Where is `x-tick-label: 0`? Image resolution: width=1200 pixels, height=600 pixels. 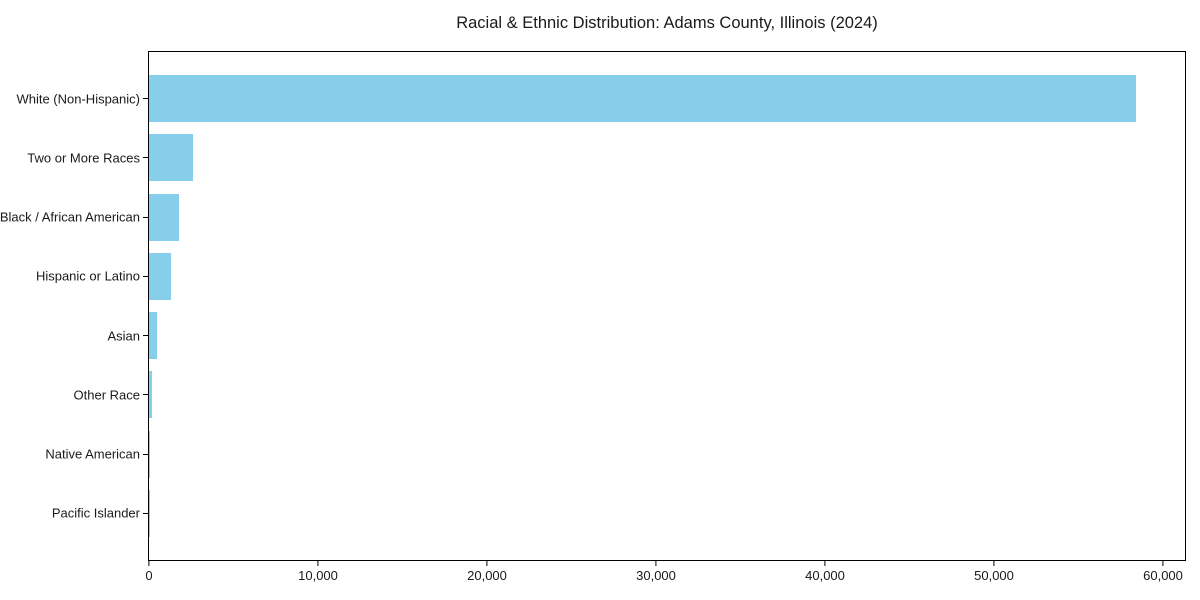 x-tick-label: 0 is located at coordinates (149, 575).